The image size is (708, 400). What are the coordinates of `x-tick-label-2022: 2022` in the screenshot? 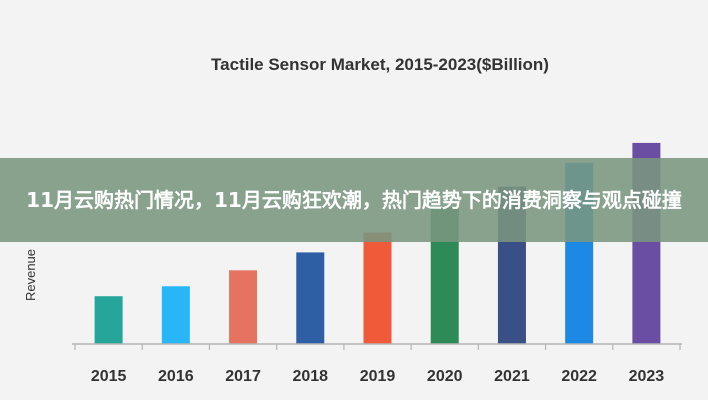 It's located at (579, 376).